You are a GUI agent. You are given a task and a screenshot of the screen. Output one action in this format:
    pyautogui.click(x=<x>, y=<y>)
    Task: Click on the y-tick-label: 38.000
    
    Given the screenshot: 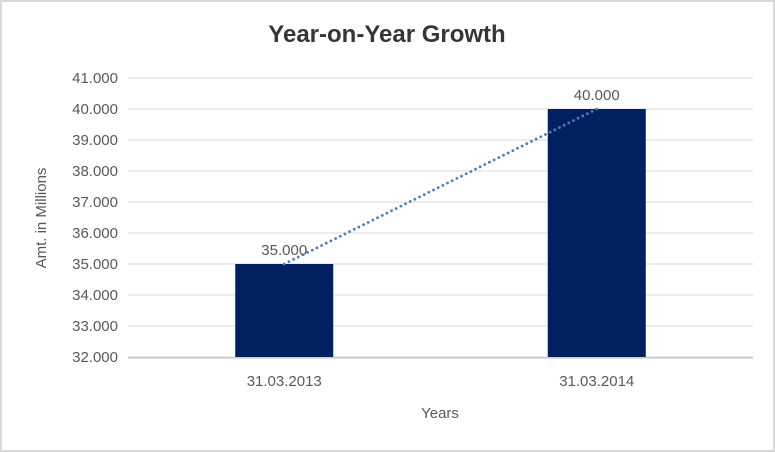 What is the action you would take?
    pyautogui.click(x=95, y=171)
    